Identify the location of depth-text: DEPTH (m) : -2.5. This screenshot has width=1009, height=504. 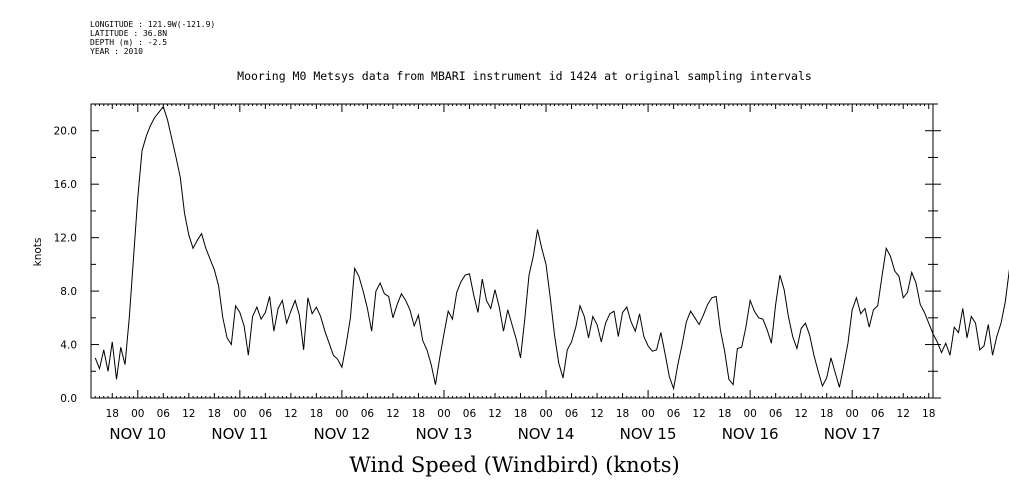
(129, 42).